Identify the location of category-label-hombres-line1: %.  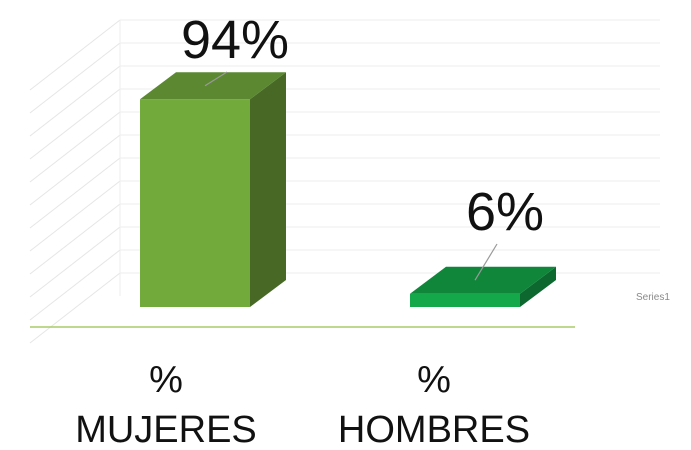
(434, 380).